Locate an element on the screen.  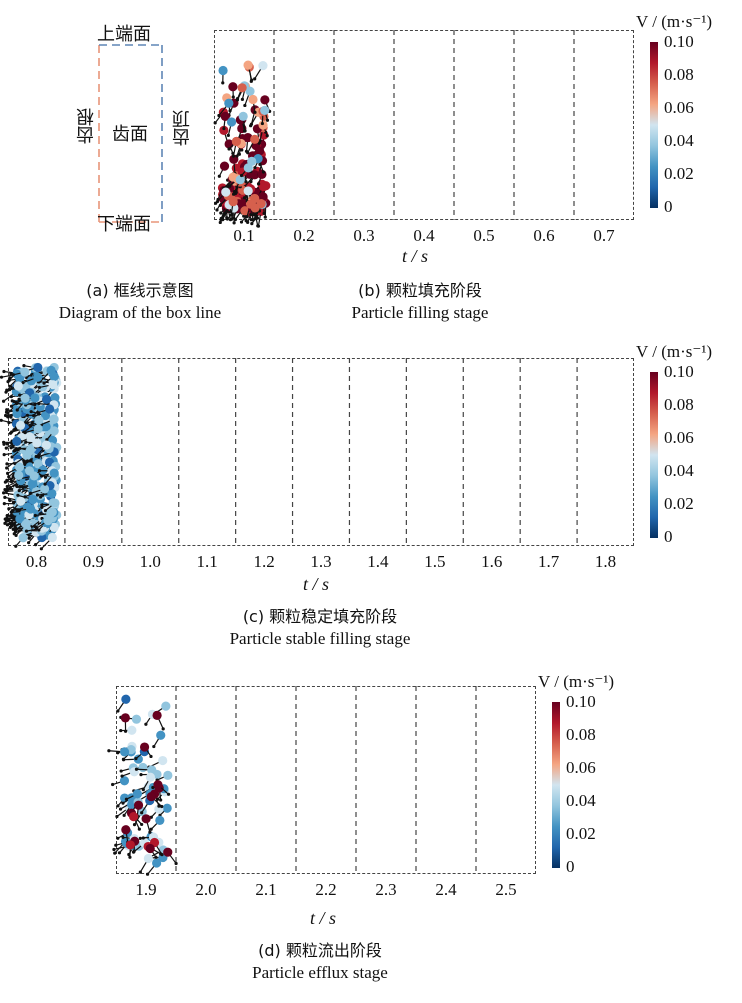
time-label: 1.6 is located at coordinates (492, 561).